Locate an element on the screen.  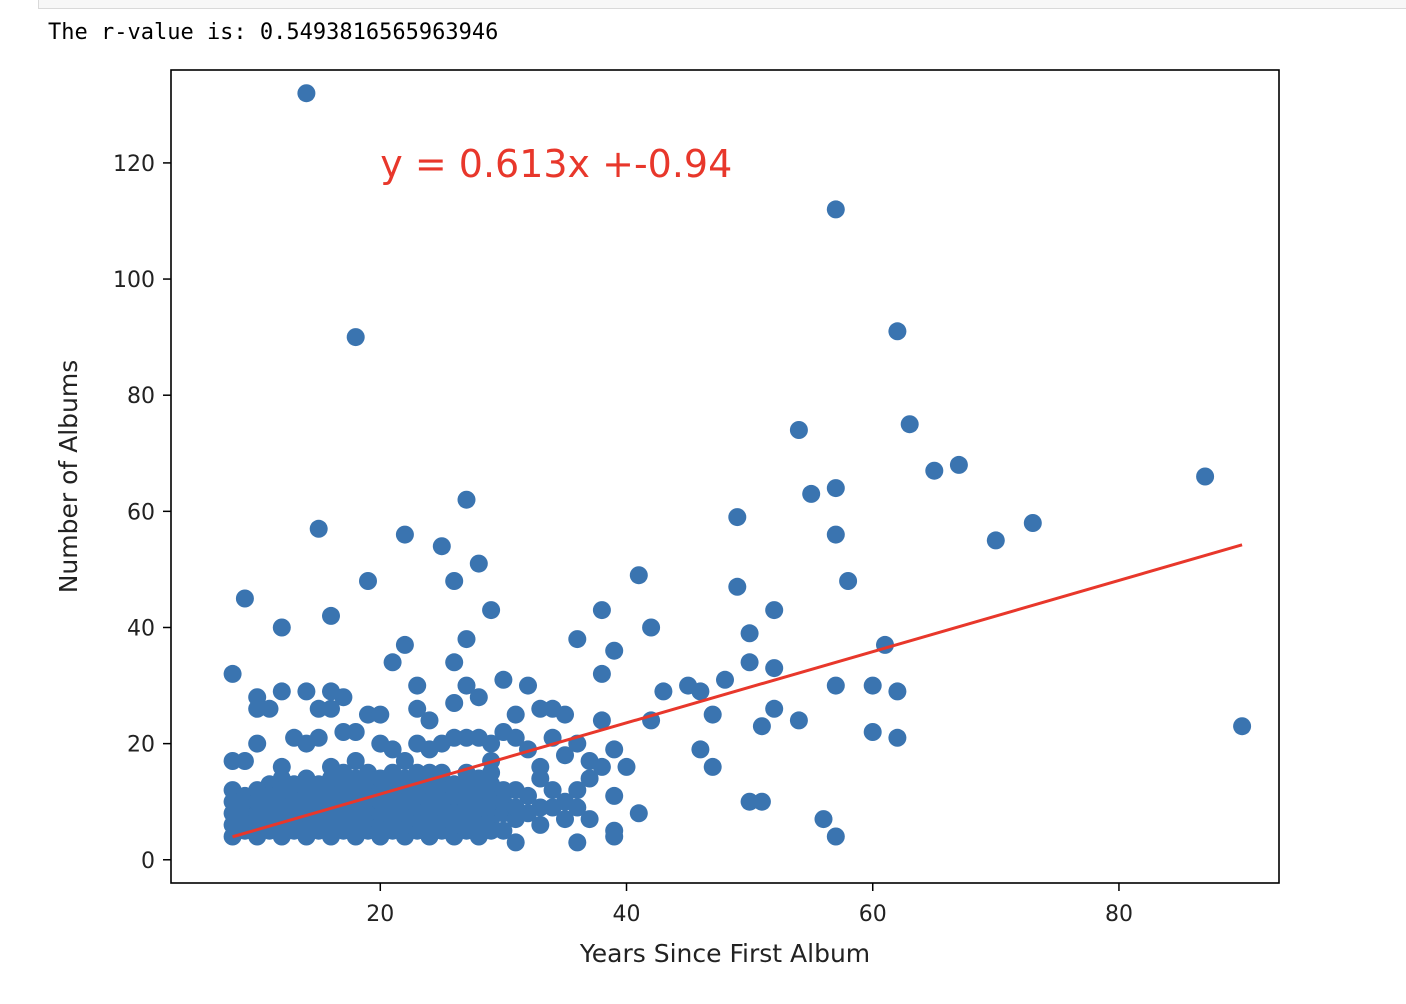
regression-equation: y = 0.613x +-0.94 is located at coordinates (556, 164).